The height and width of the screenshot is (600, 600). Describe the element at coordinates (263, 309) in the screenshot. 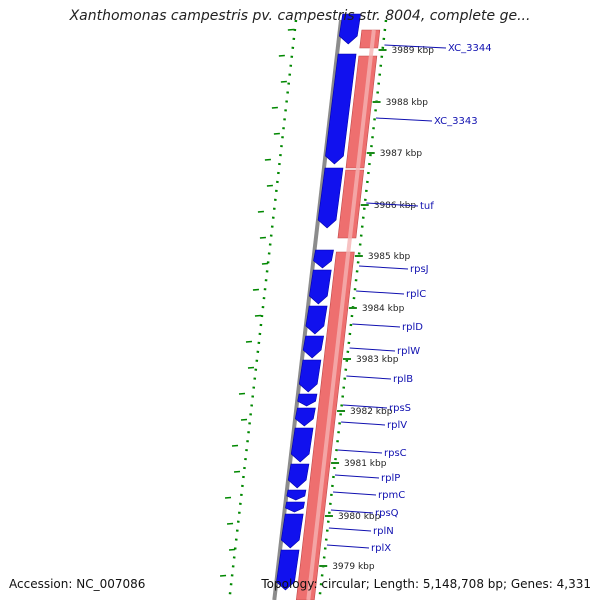

I see `gc-skew-outer-ring` at that location.